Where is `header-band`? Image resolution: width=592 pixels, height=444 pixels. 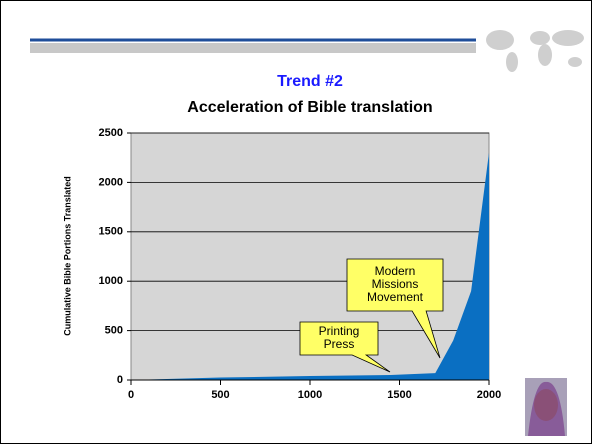
header-band is located at coordinates (253, 48).